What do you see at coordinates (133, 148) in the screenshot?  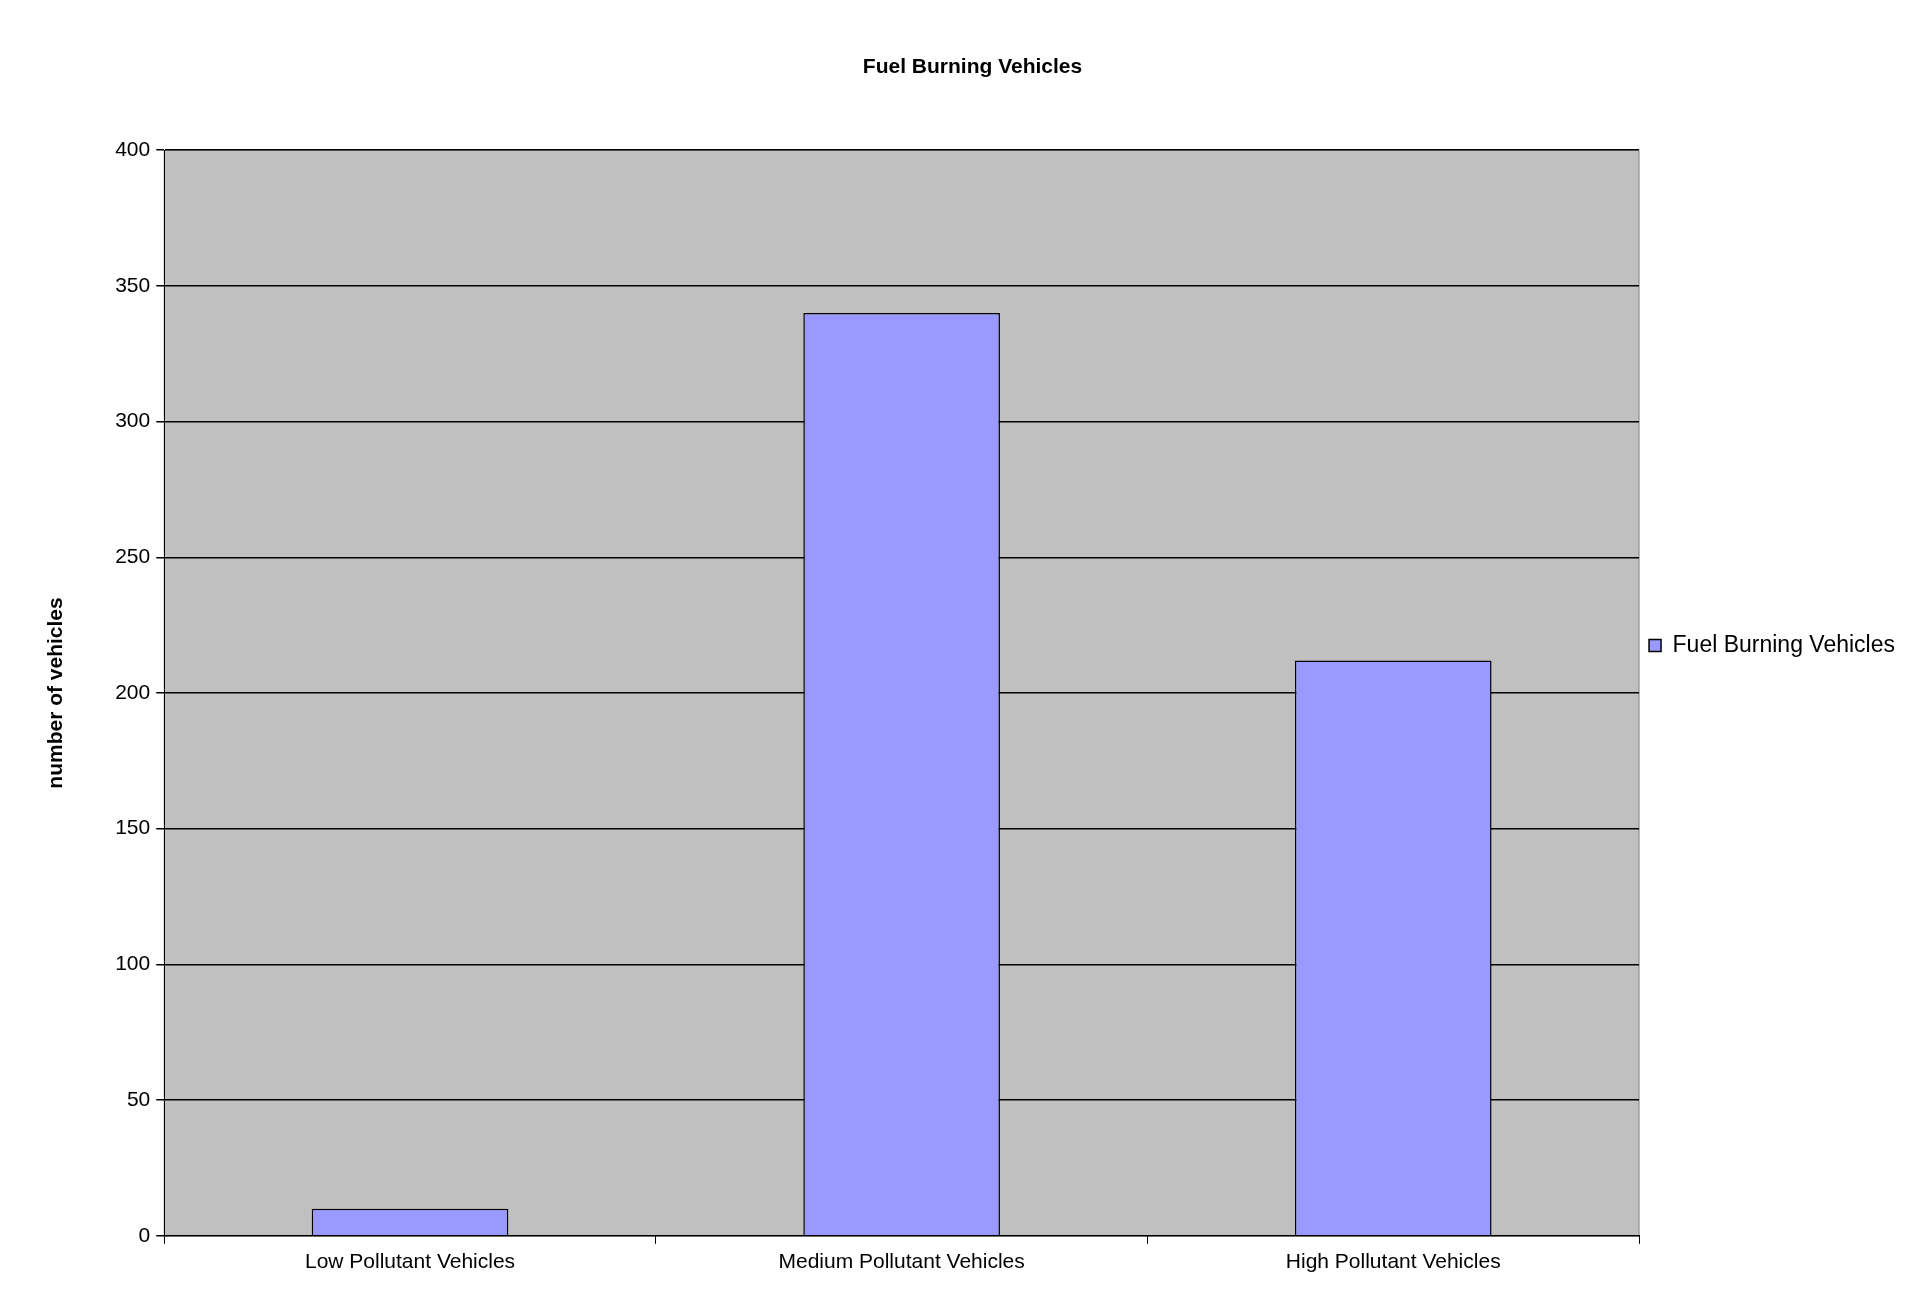 I see `y-tick-label: 400` at bounding box center [133, 148].